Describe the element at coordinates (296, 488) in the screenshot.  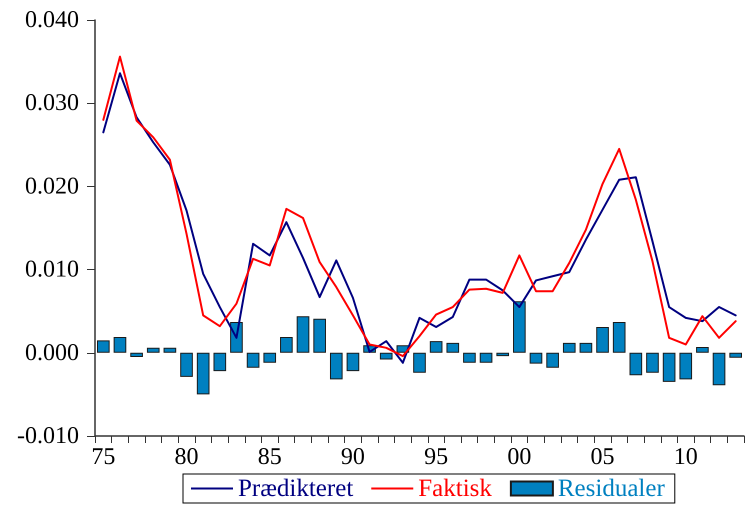
I see `legend-label: Prædikteret` at that location.